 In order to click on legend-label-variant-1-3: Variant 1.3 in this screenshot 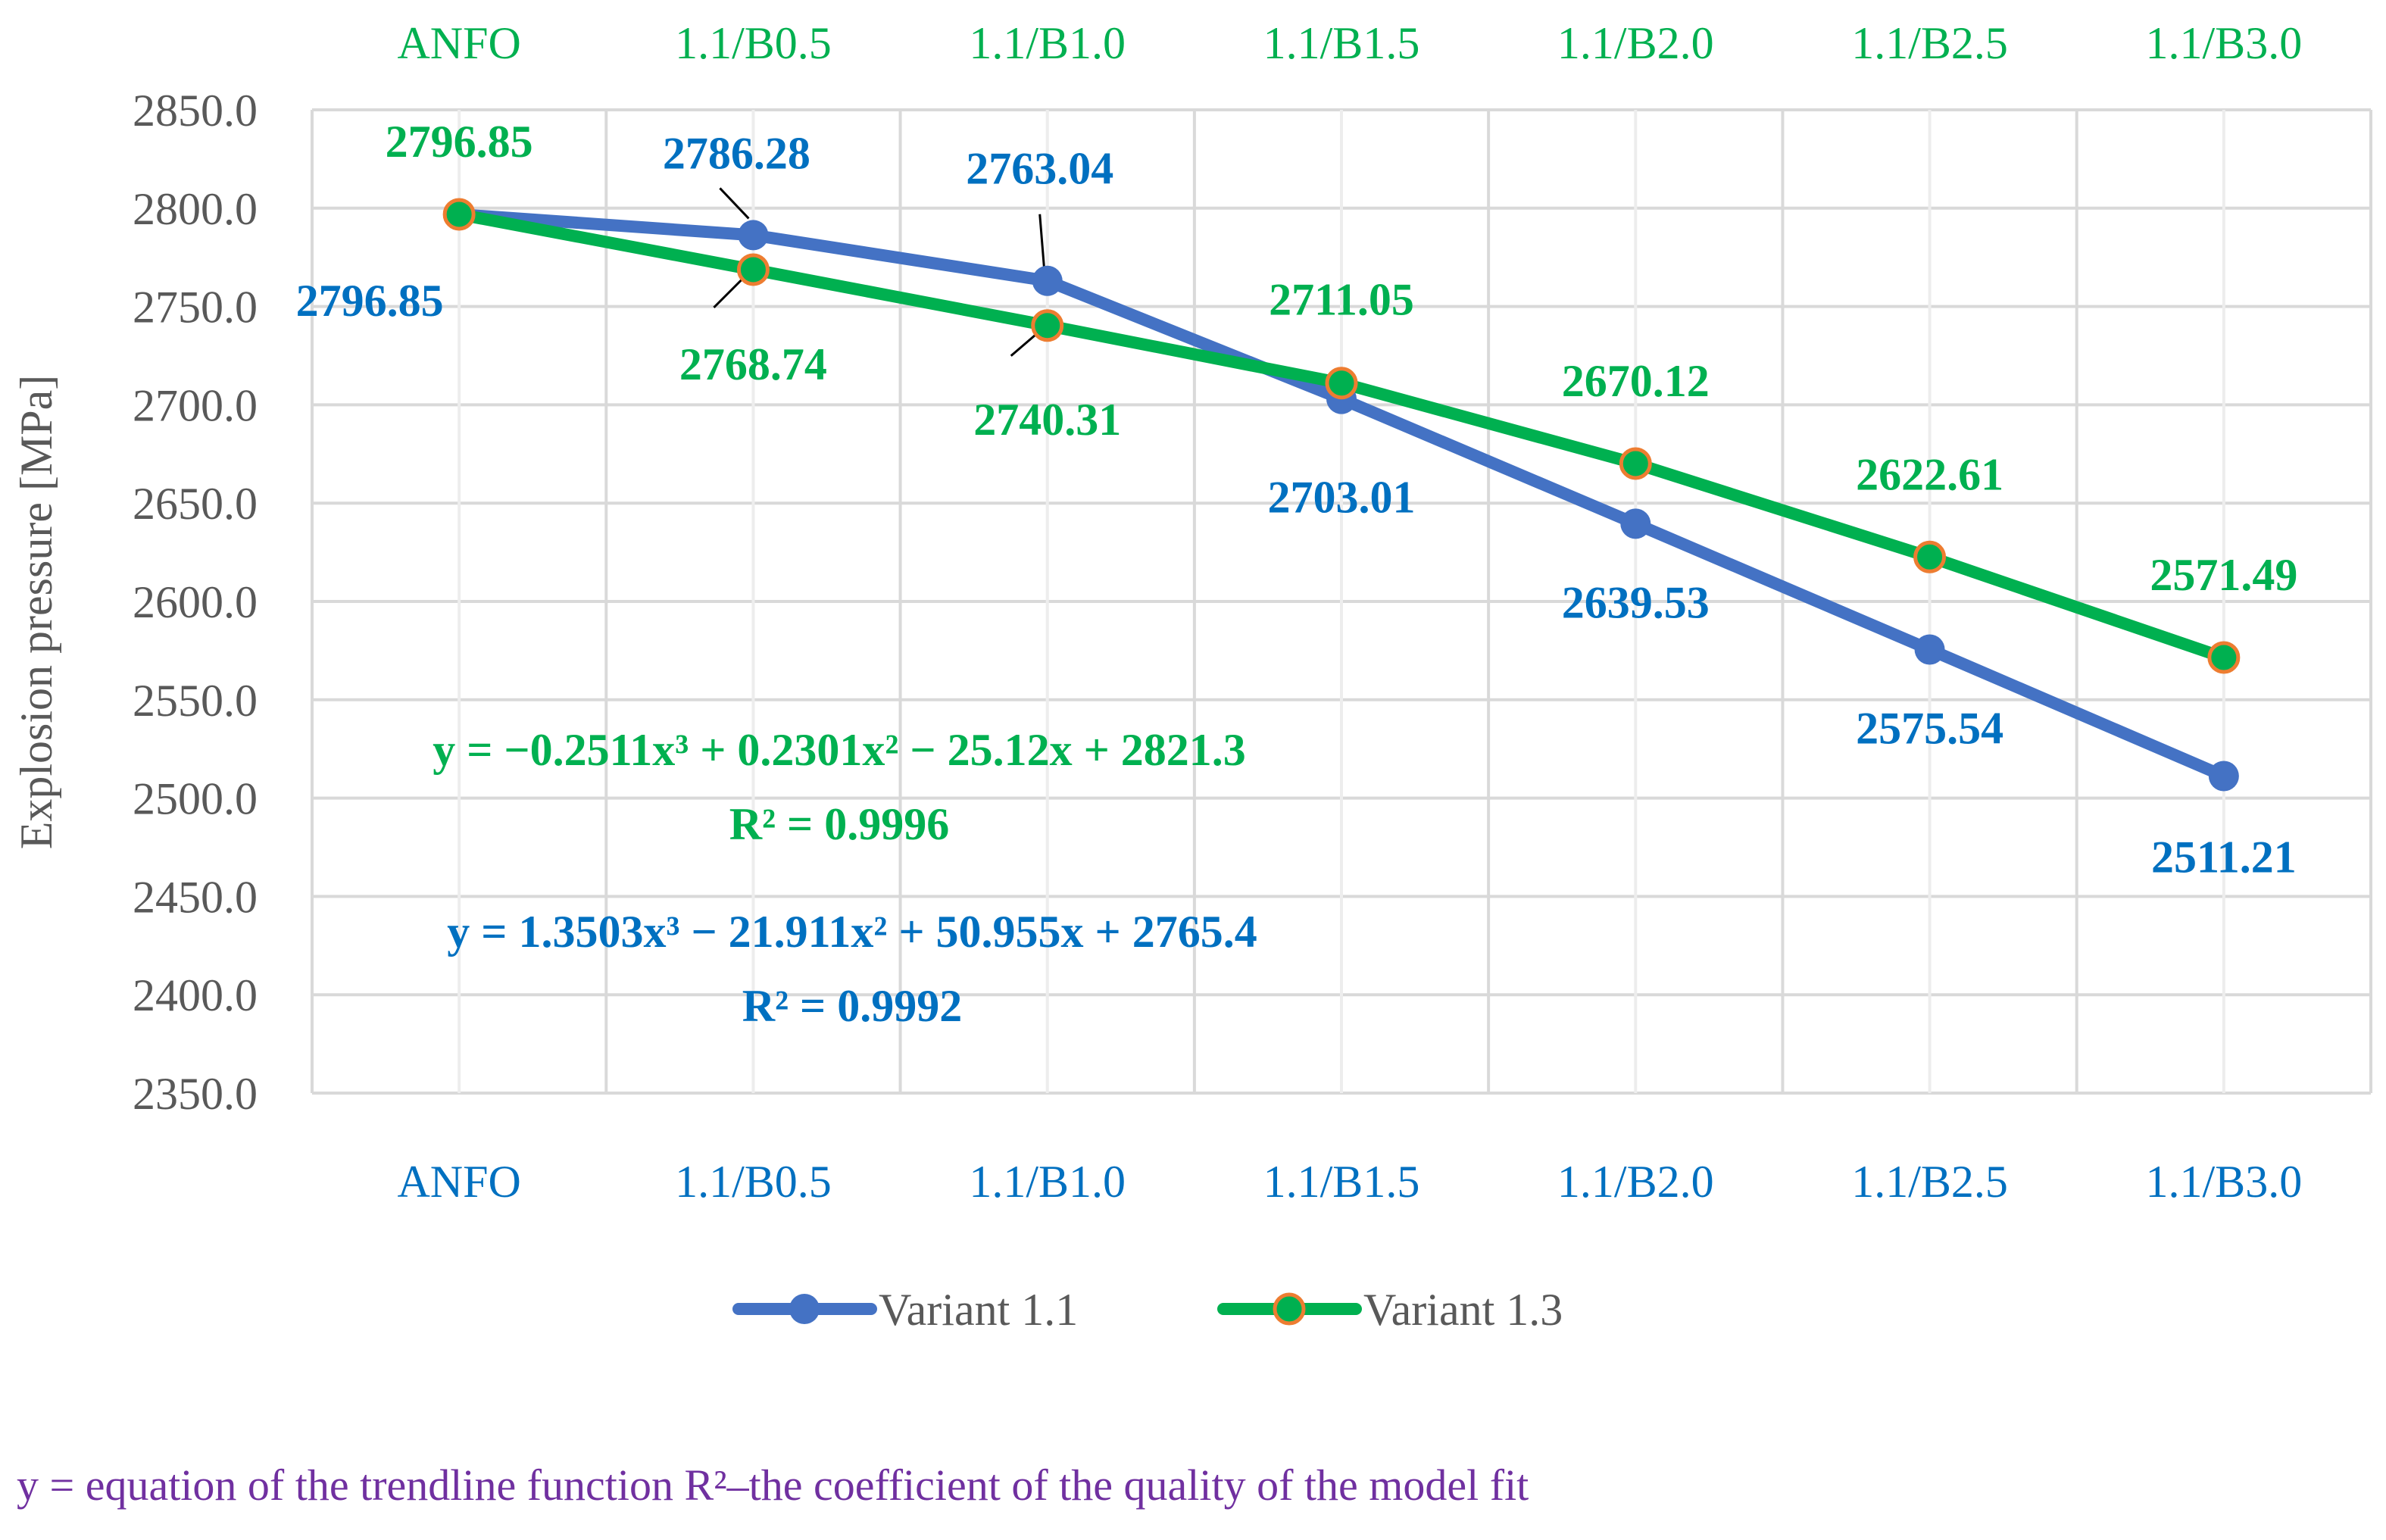, I will do `click(1463, 1310)`.